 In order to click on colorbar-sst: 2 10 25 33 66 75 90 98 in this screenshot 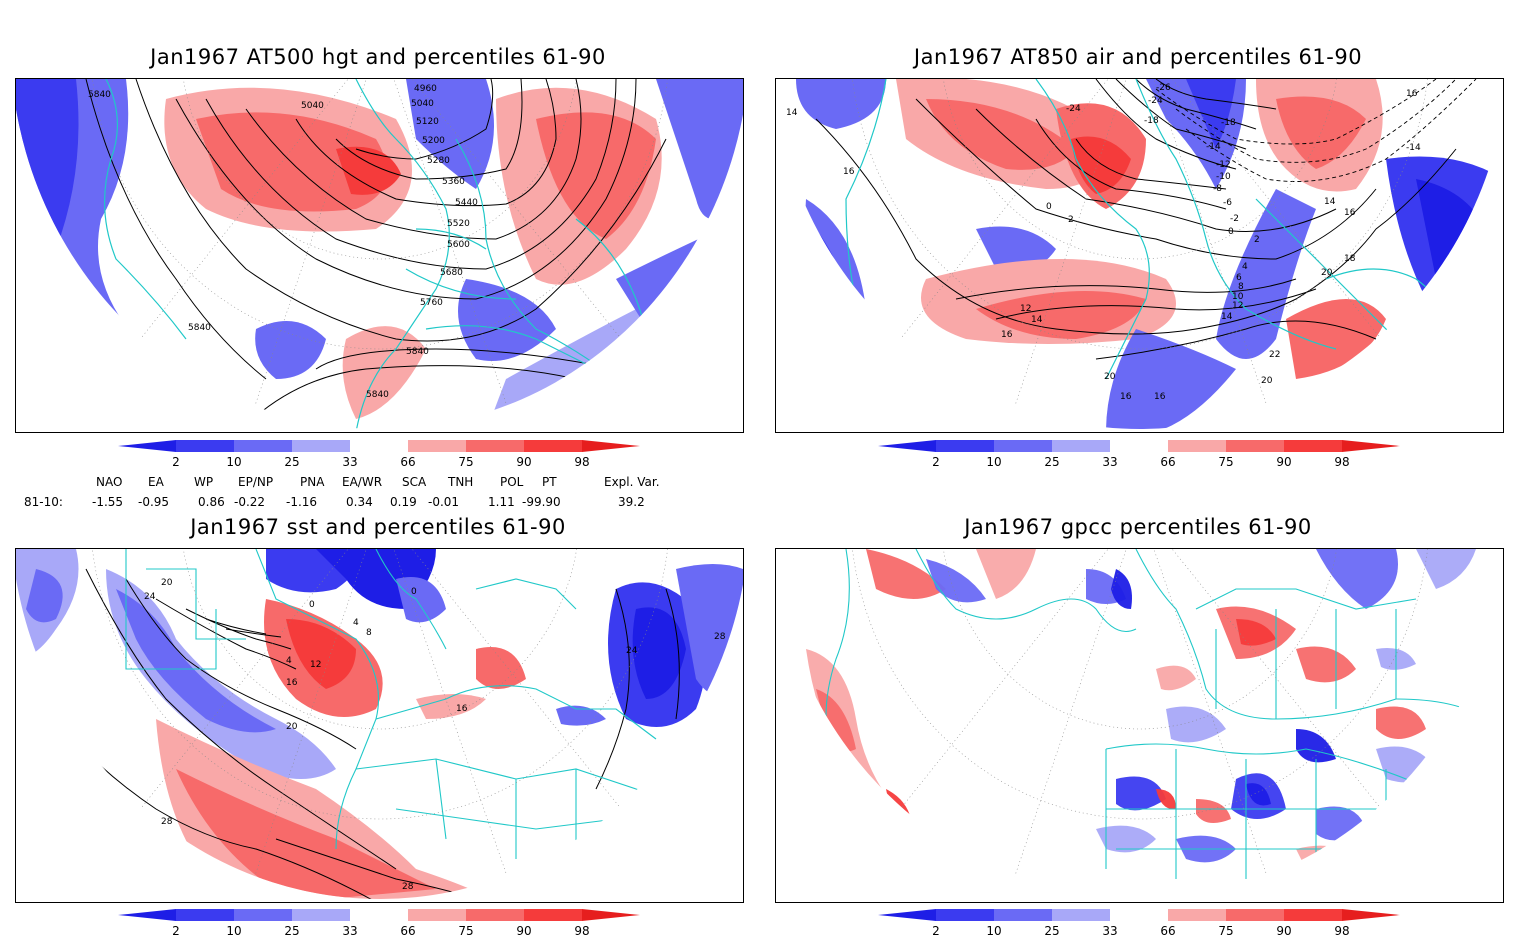, I will do `click(379, 923)`.